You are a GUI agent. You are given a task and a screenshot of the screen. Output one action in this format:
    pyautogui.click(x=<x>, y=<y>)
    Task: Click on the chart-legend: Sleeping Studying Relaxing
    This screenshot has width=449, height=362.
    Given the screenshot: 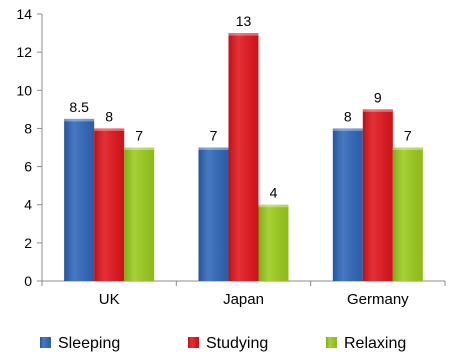 What is the action you would take?
    pyautogui.click(x=223, y=343)
    